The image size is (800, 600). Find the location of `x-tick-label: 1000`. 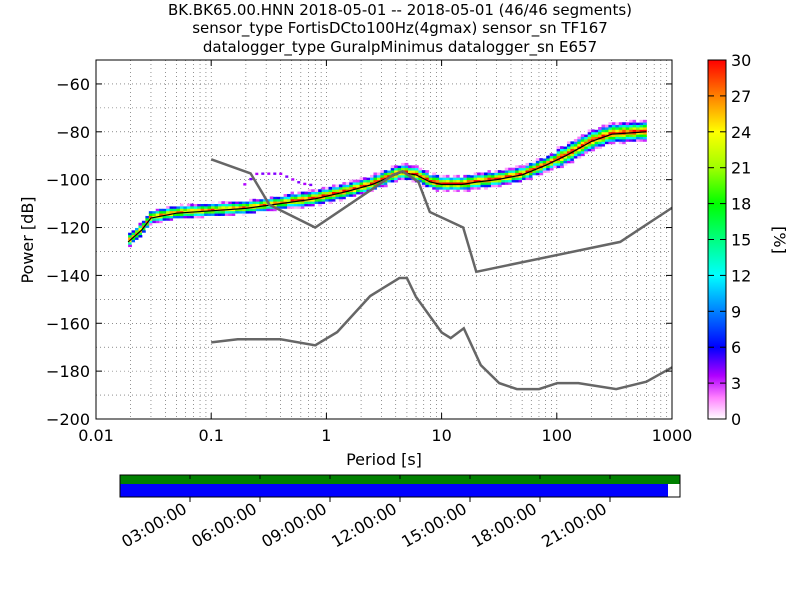

x-tick-label: 1000 is located at coordinates (672, 435).